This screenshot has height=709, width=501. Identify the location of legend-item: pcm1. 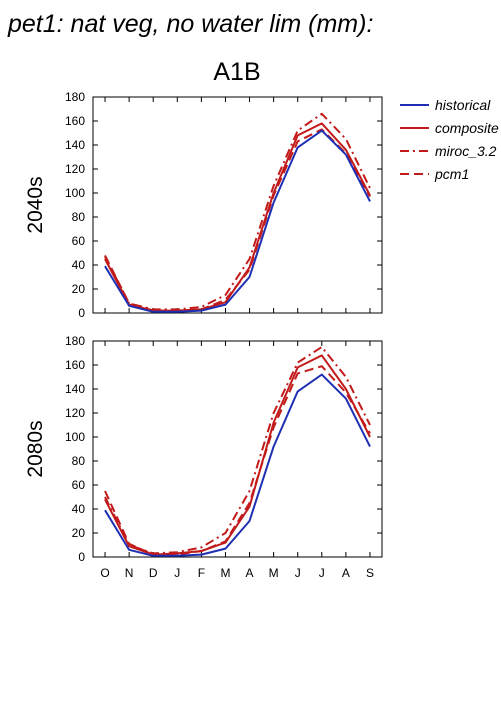
(434, 174).